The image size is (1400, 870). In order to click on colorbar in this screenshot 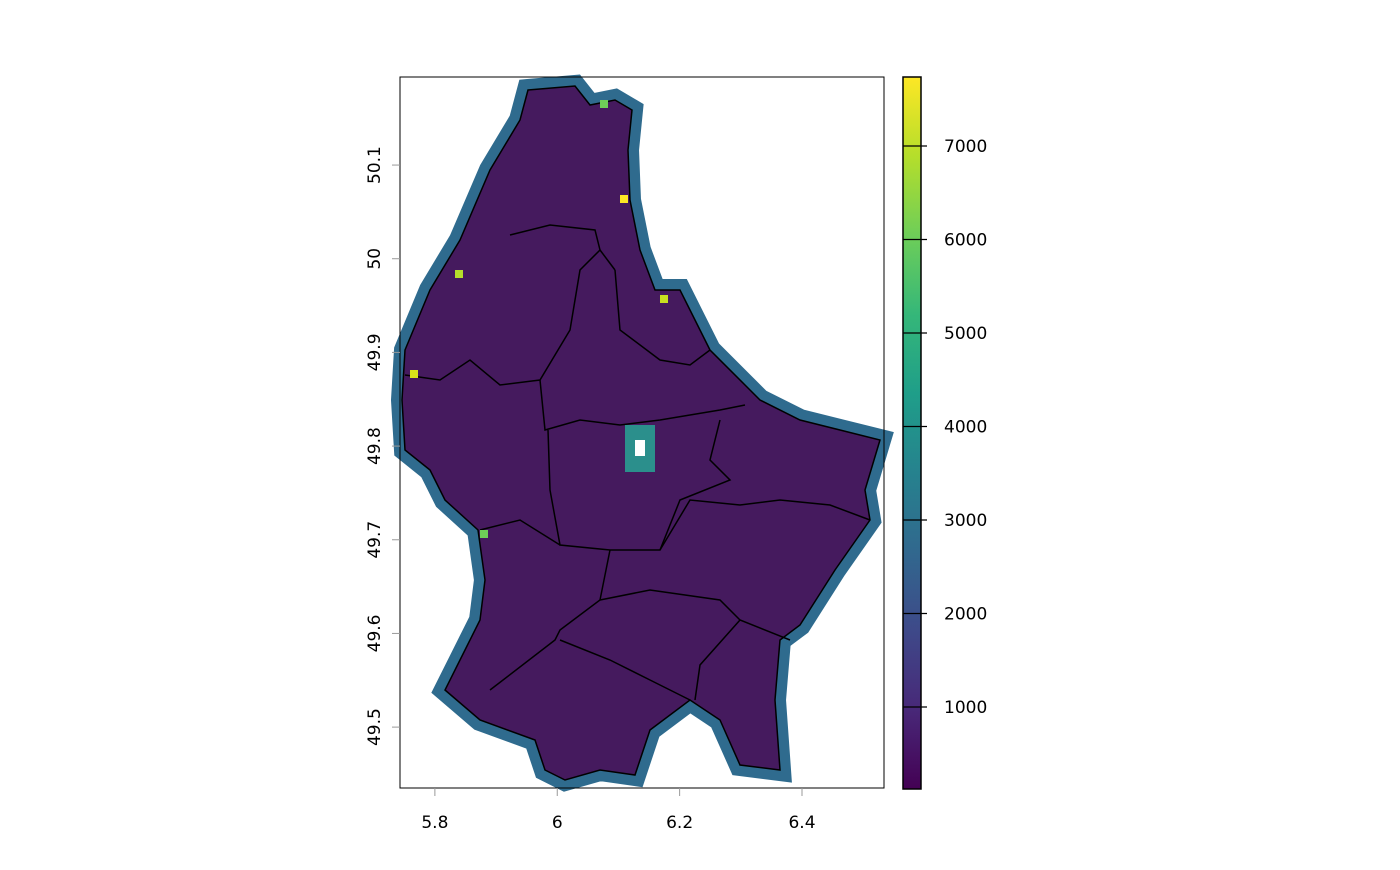, I will do `click(912, 433)`.